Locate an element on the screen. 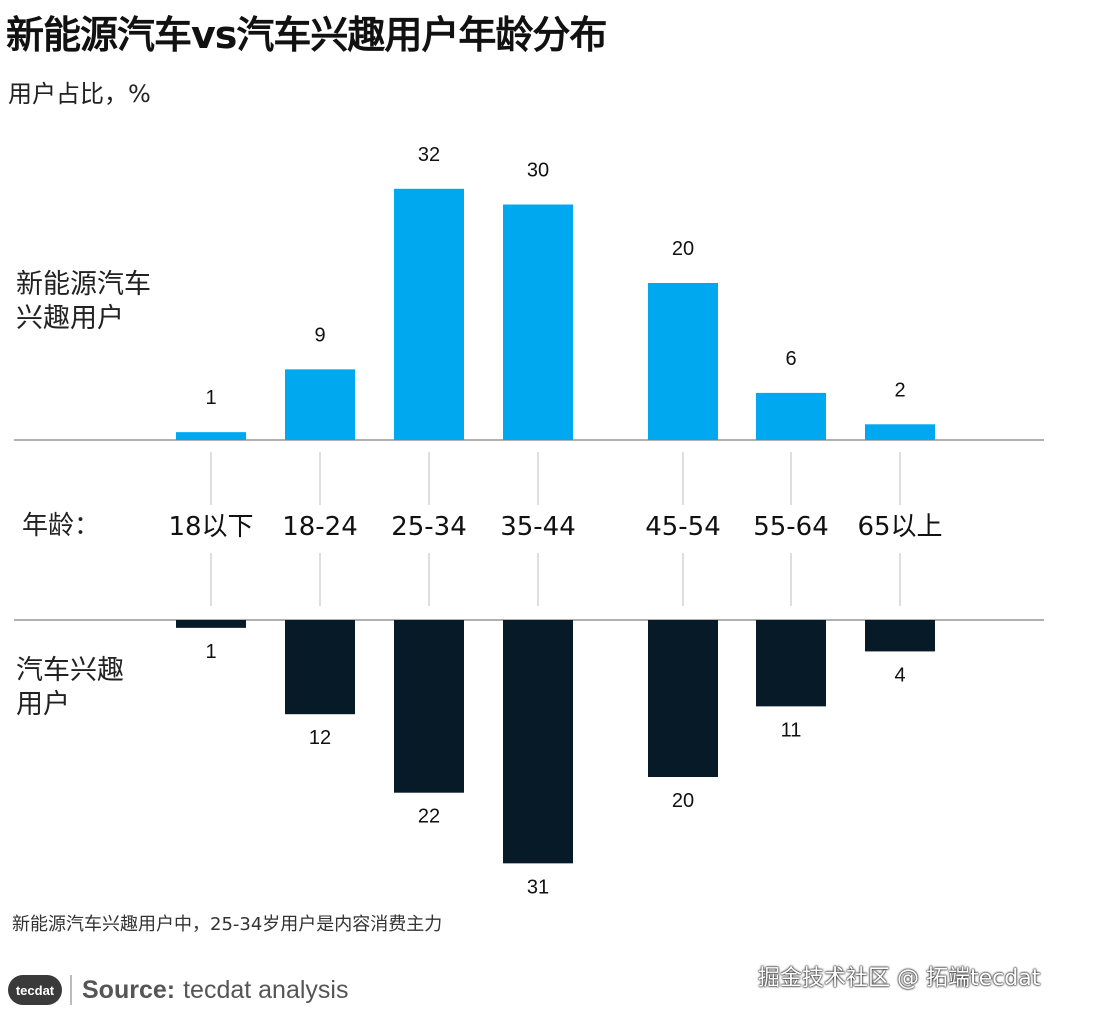  top-bar-value: 9 is located at coordinates (319, 335).